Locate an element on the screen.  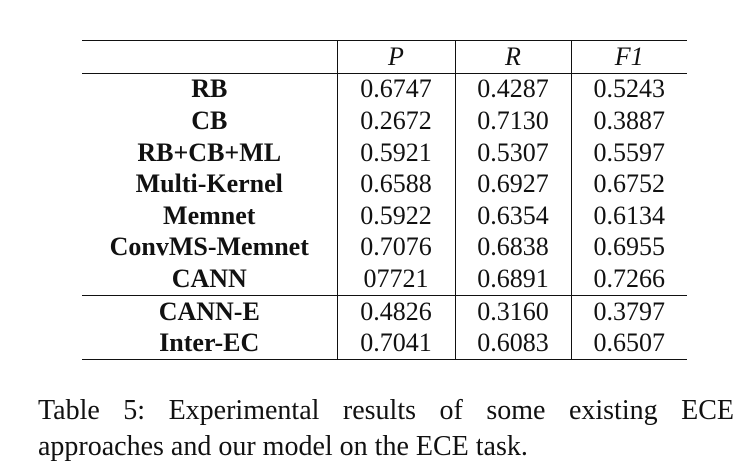
f1-value: 0.5597 is located at coordinates (628, 152).